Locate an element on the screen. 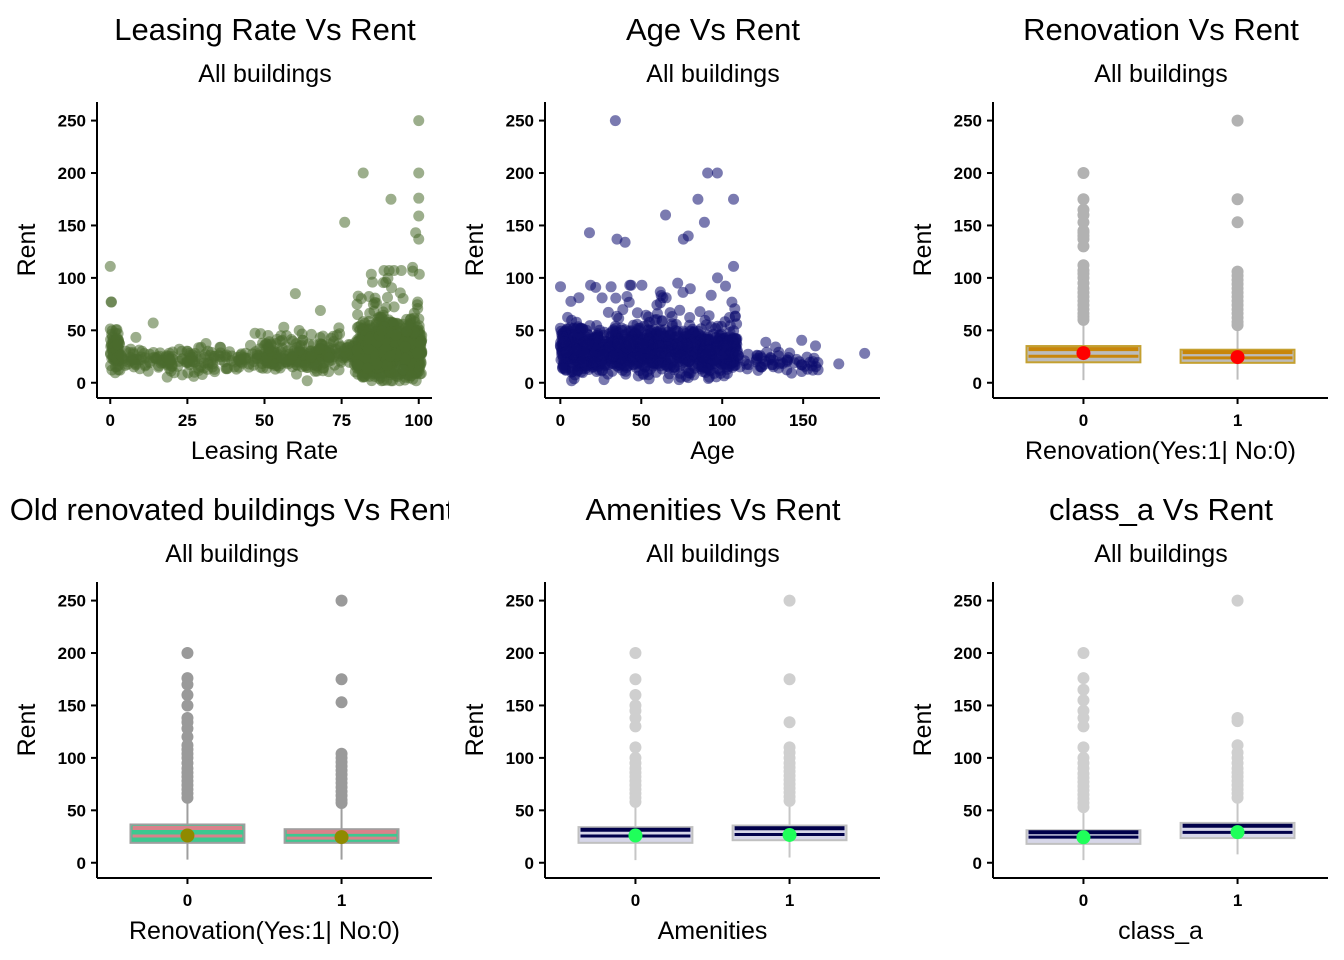 The height and width of the screenshot is (960, 1344). x-tick-label: 50 is located at coordinates (641, 420).